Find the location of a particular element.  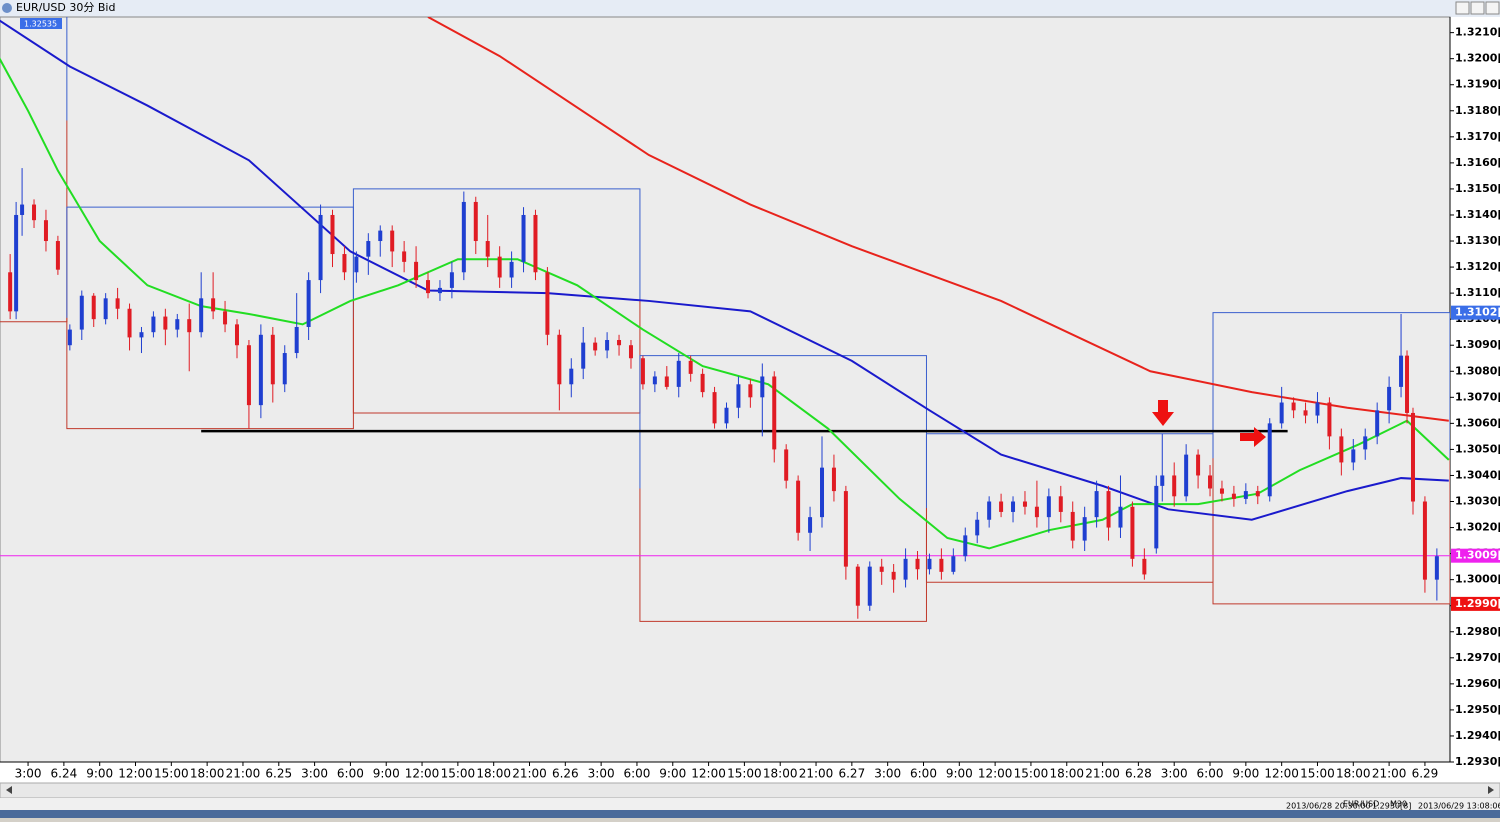

y-tick-label: 1.3030[0 is located at coordinates (1477, 501).